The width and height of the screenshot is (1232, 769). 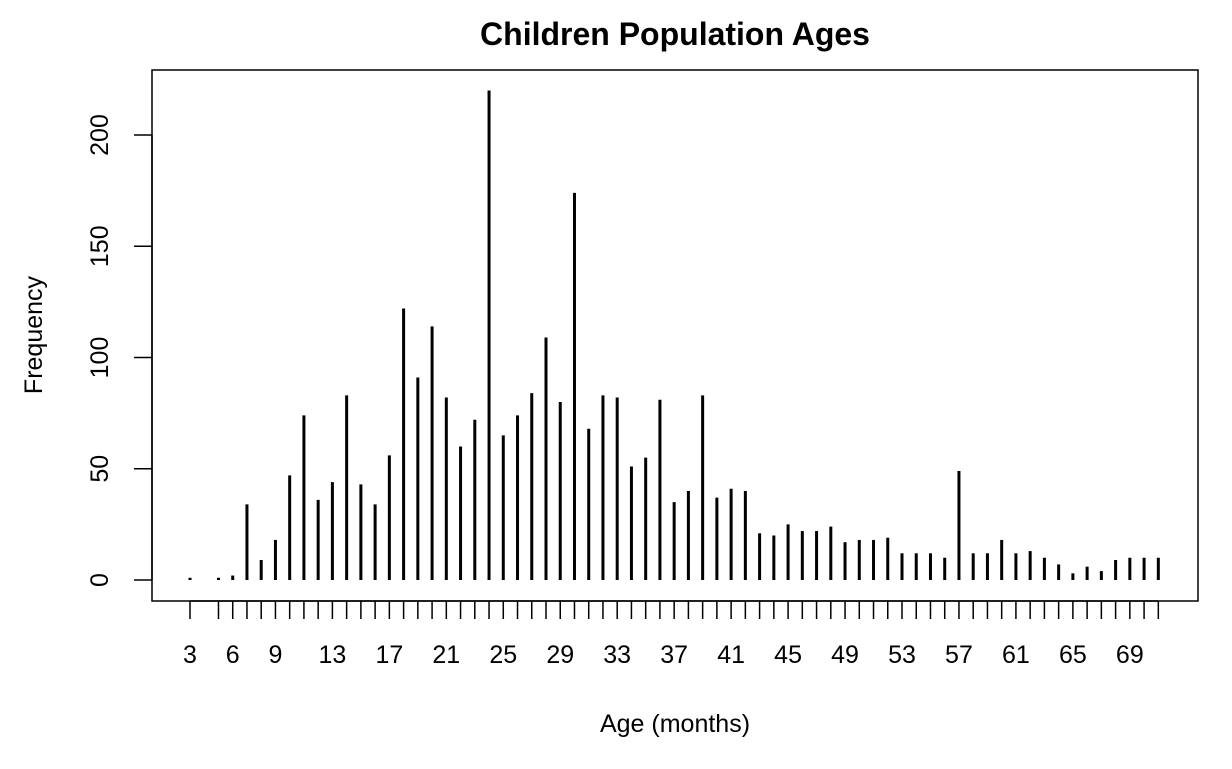 What do you see at coordinates (446, 655) in the screenshot?
I see `x-tick-label: 21` at bounding box center [446, 655].